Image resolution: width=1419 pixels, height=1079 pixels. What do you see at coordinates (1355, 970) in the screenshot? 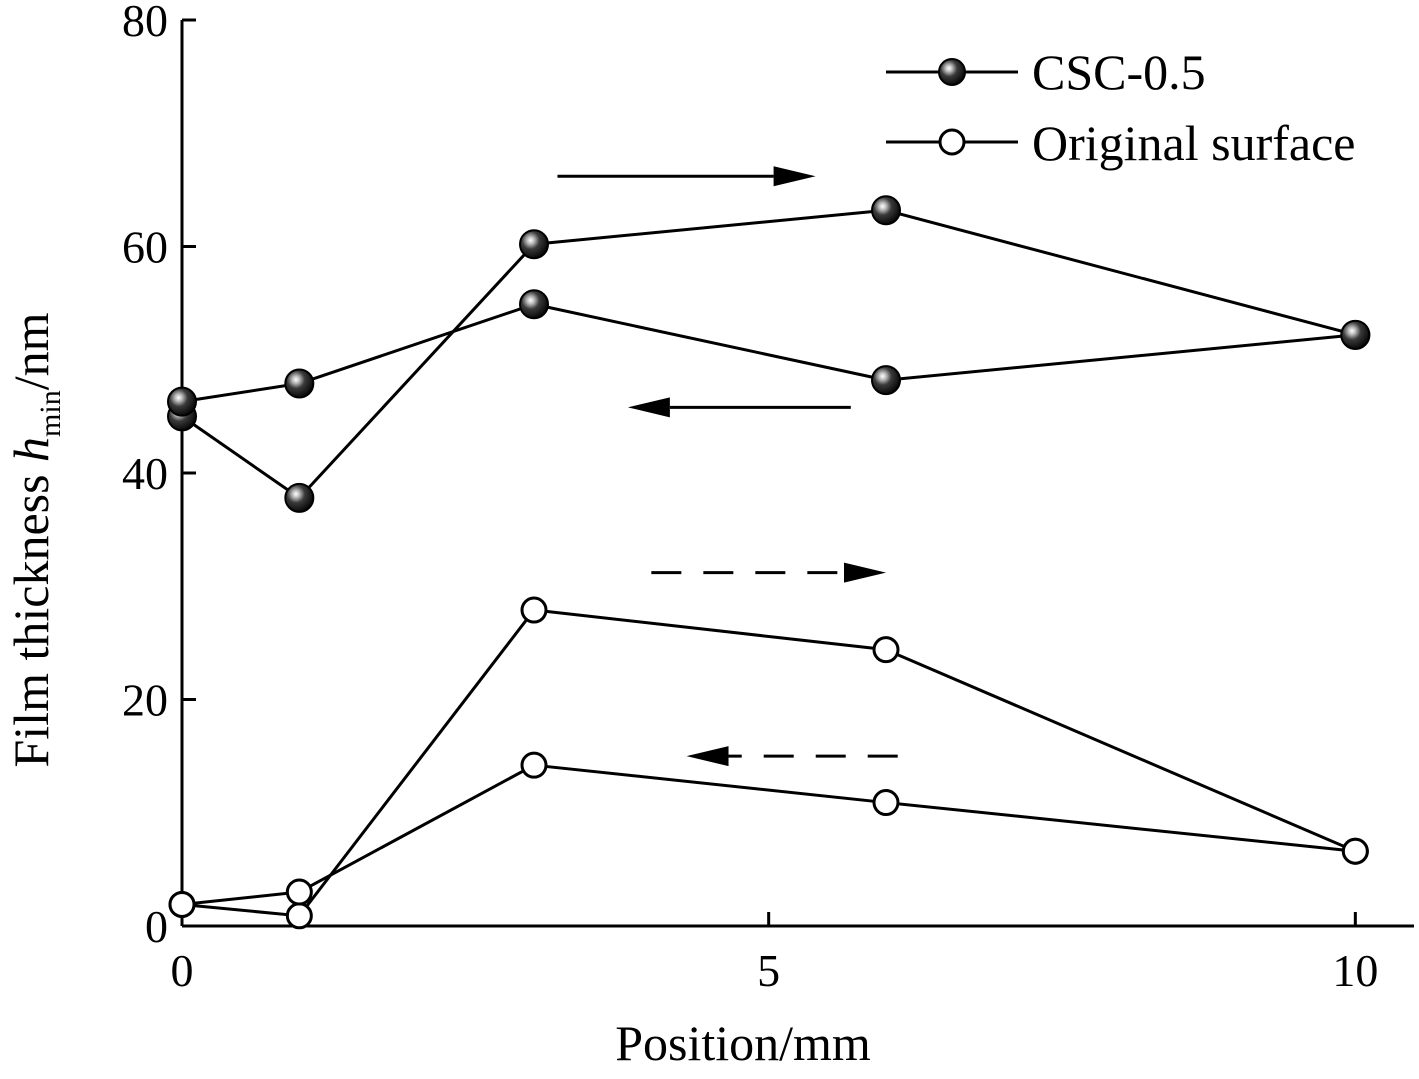
I see `x-tick-label: 10` at bounding box center [1355, 970].